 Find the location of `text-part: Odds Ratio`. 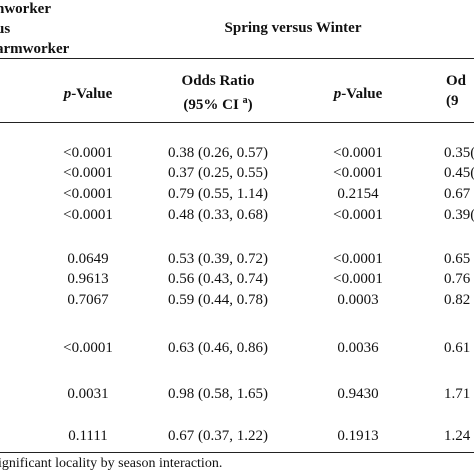

text-part: Odds Ratio is located at coordinates (218, 81).